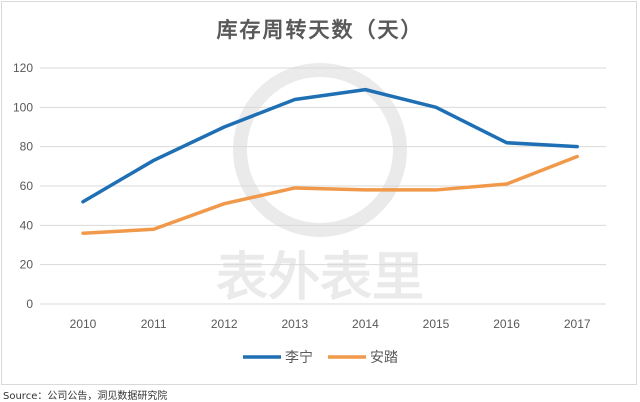  Describe the element at coordinates (27, 186) in the screenshot. I see `y-tick-label: 60` at that location.